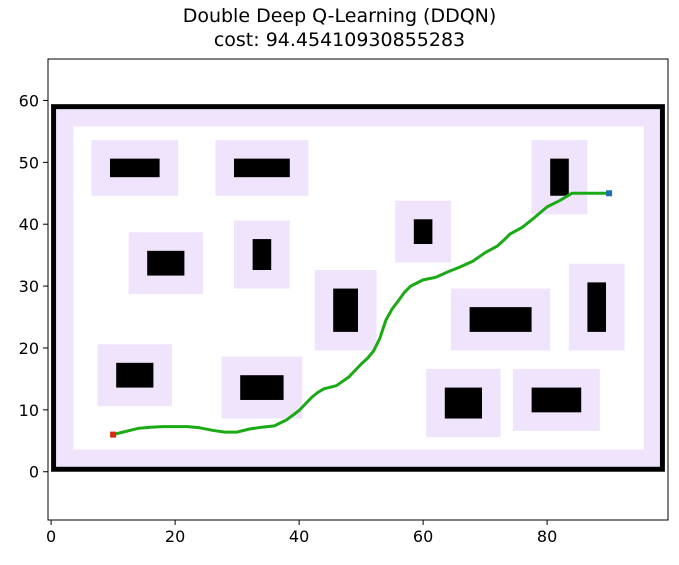  Describe the element at coordinates (339, 40) in the screenshot. I see `chart-subtitle: cost: 94.45410930855283` at that location.